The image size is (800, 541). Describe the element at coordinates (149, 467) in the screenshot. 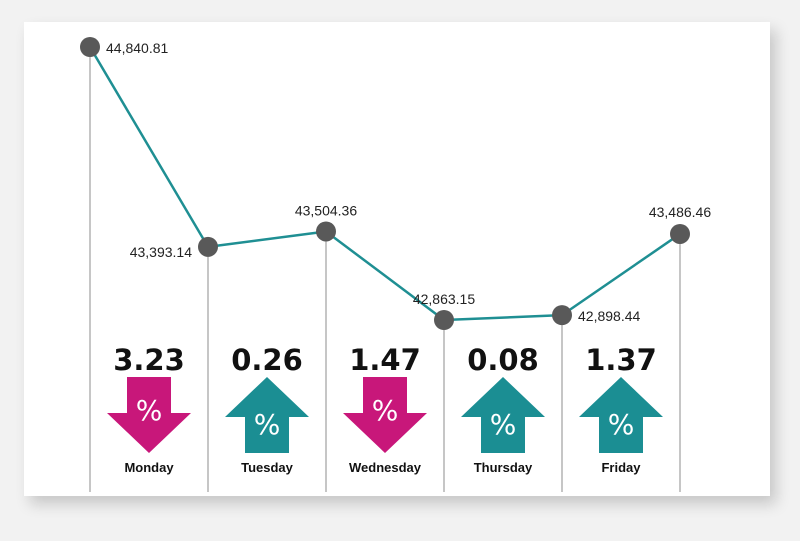

I see `day-label: Monday` at that location.